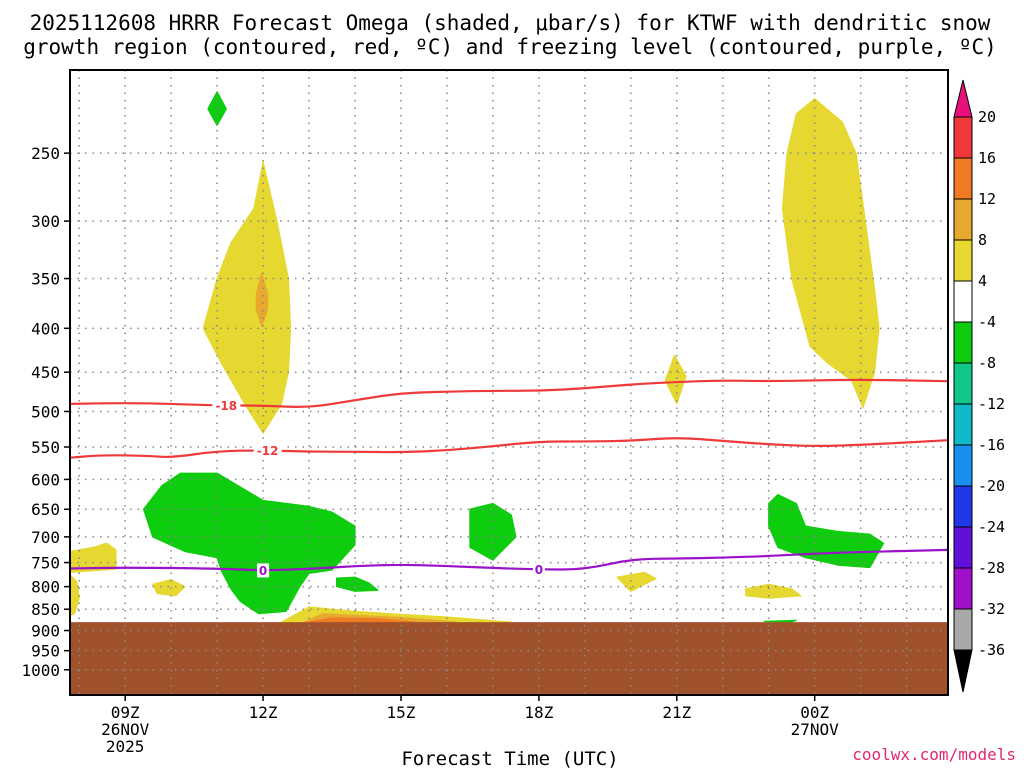 The image size is (1024, 768). Describe the element at coordinates (93, 557) in the screenshot. I see `omega-region-positive-low-left` at that location.